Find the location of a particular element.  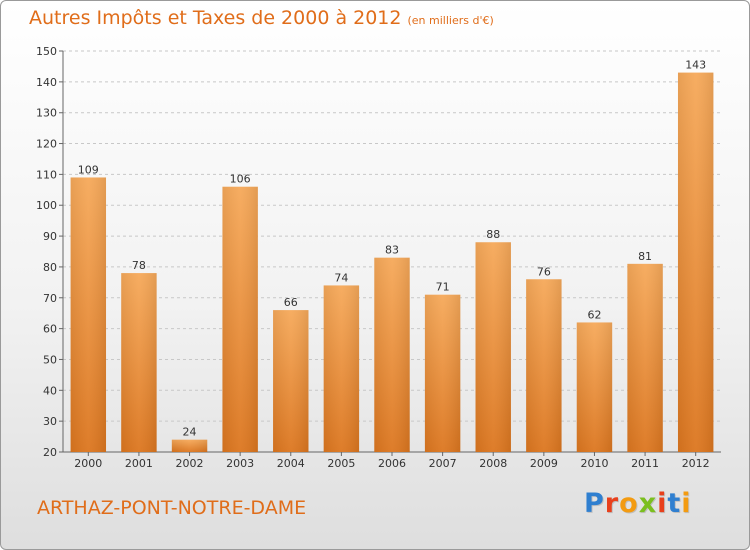

data-label: 74 is located at coordinates (341, 277).